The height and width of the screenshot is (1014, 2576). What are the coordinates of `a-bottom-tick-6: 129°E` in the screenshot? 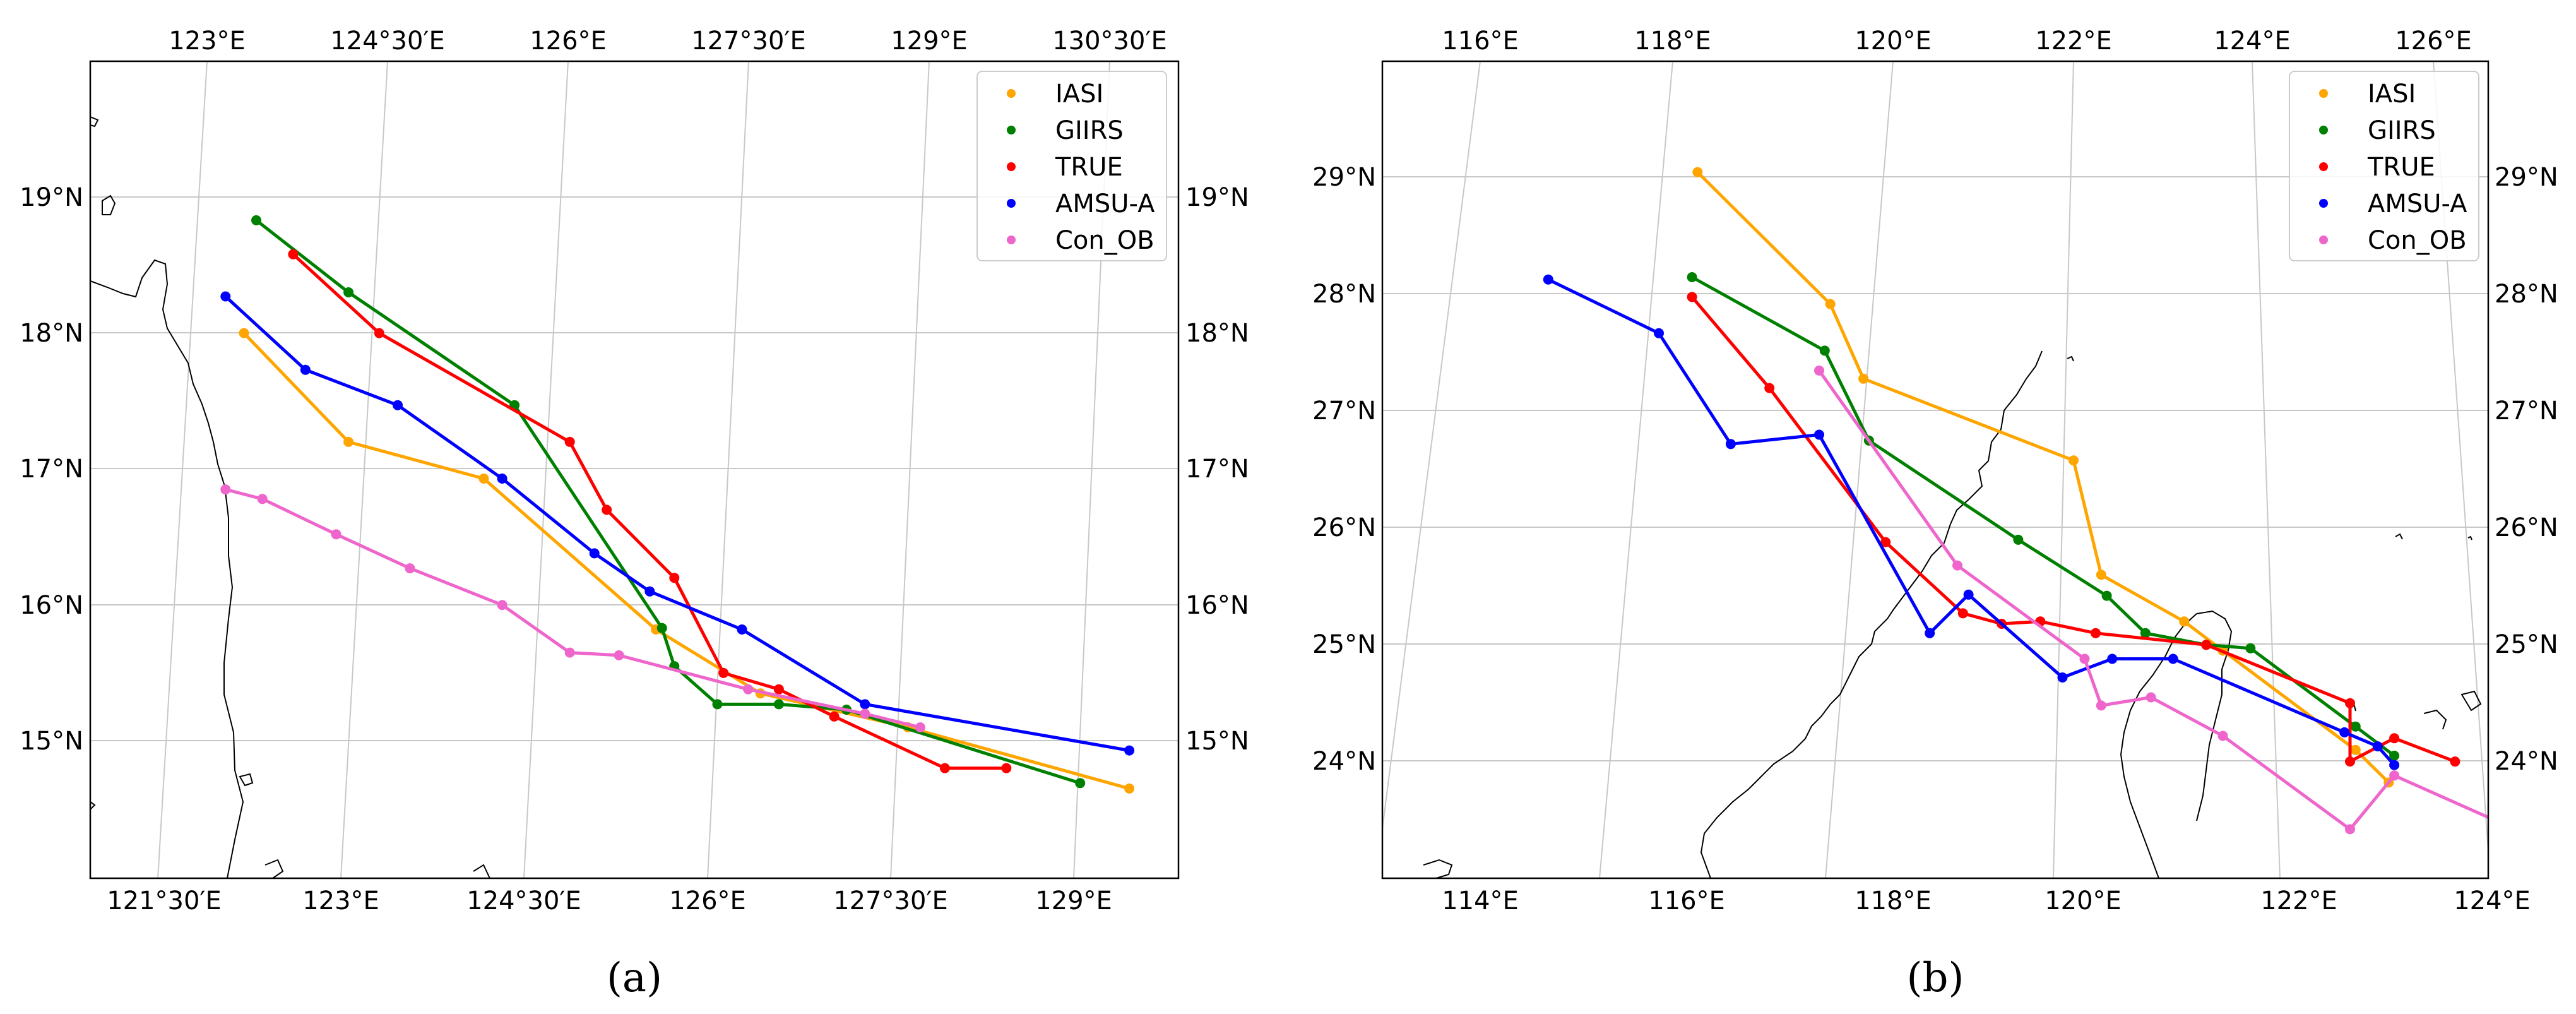 It's located at (1073, 901).